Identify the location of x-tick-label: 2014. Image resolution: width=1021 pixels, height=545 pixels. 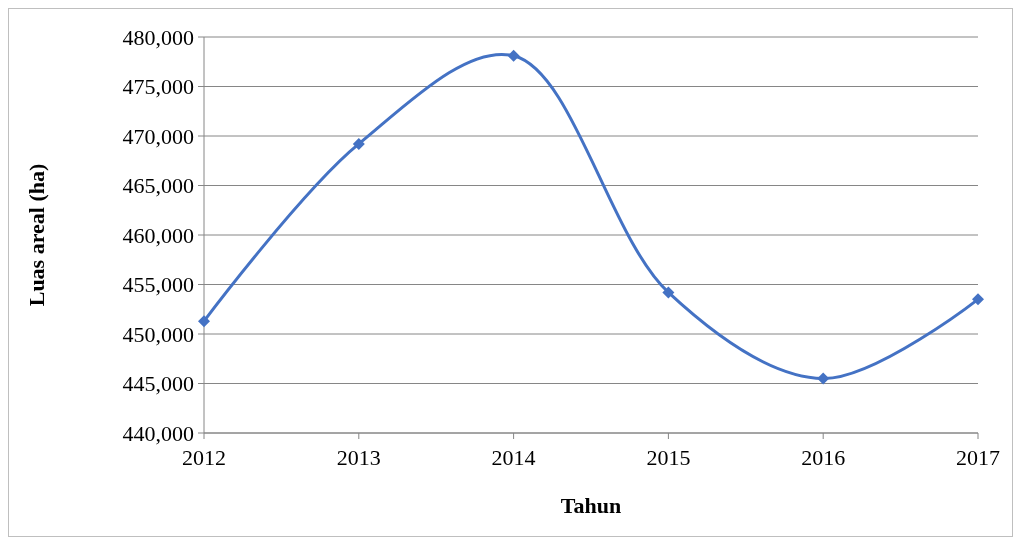
(513, 457).